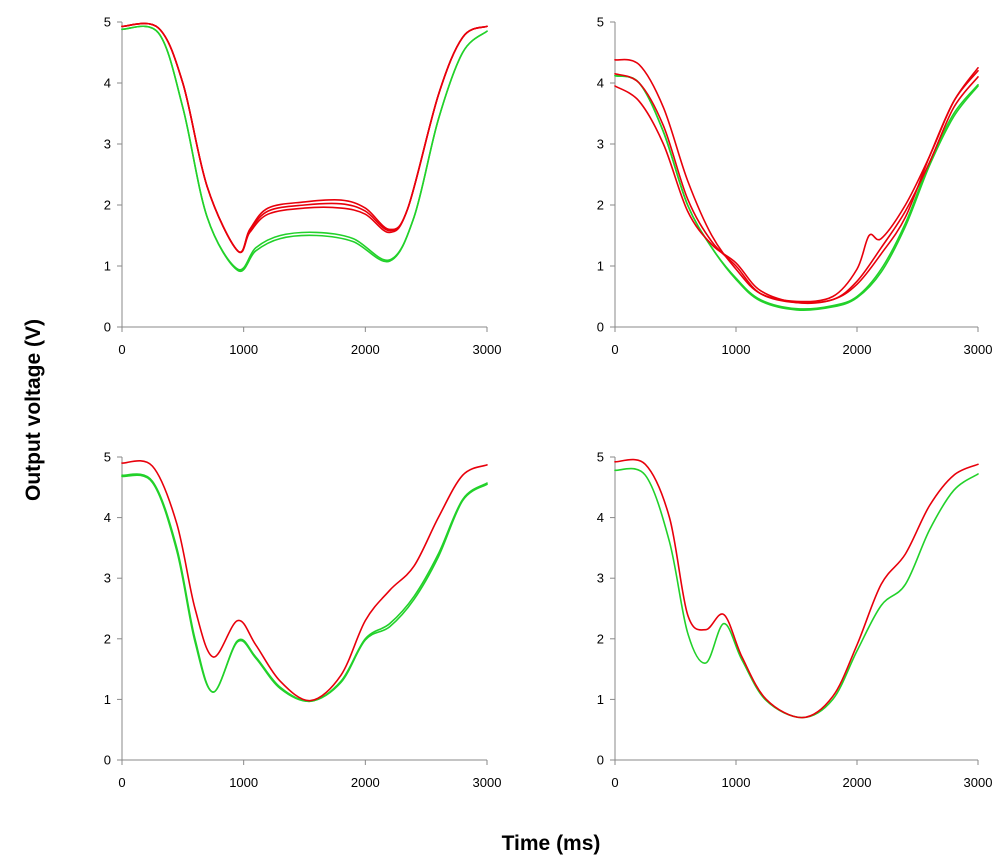  What do you see at coordinates (551, 843) in the screenshot?
I see `x-axis-title: Time (ms)` at bounding box center [551, 843].